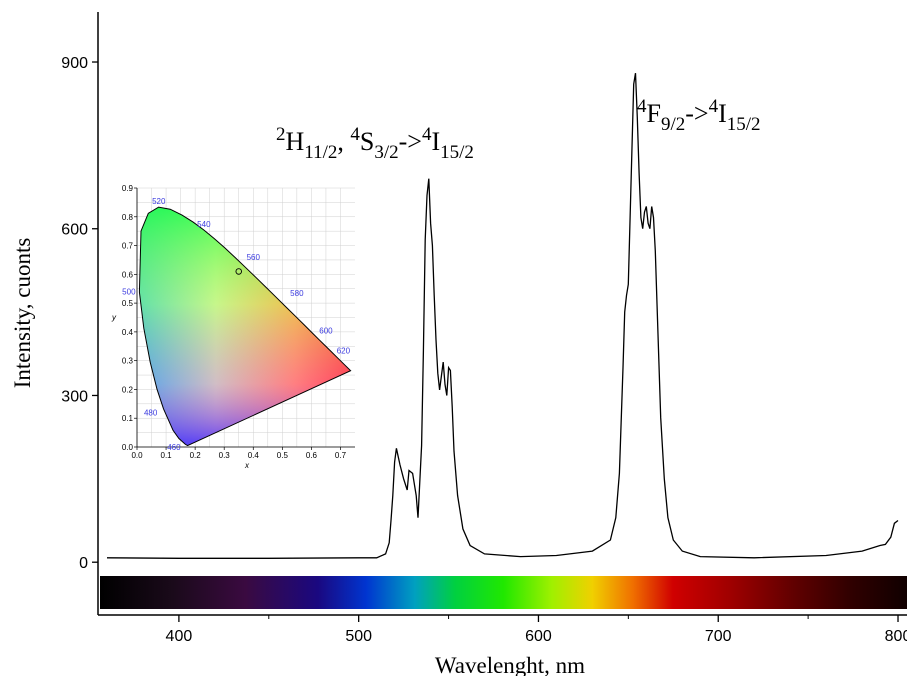 The image size is (907, 676). I want to click on inset-y-tick-label: 0.4, so click(128, 332).